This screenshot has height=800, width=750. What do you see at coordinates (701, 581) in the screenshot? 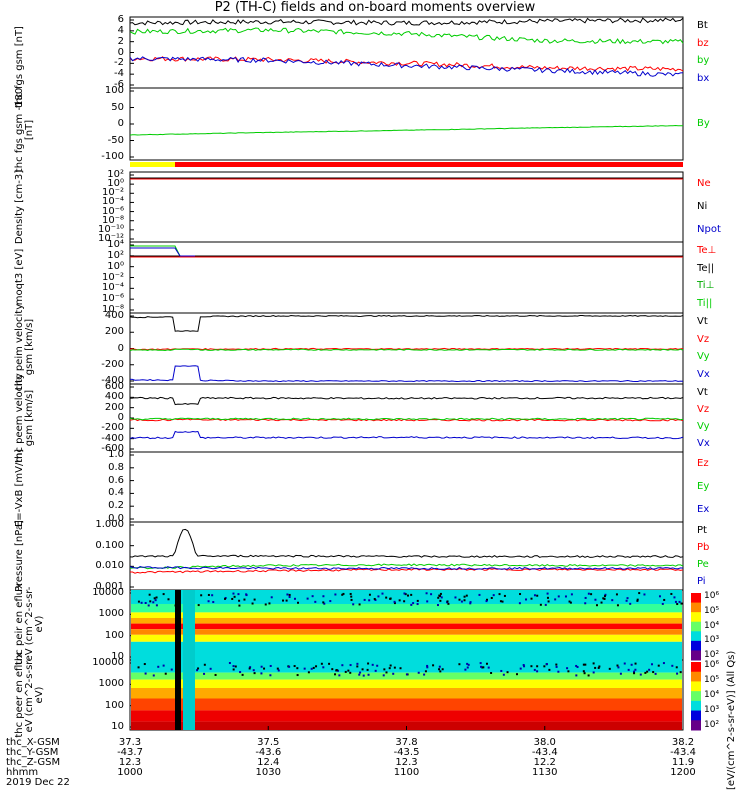
I see `legend-entry: Pi` at bounding box center [701, 581].